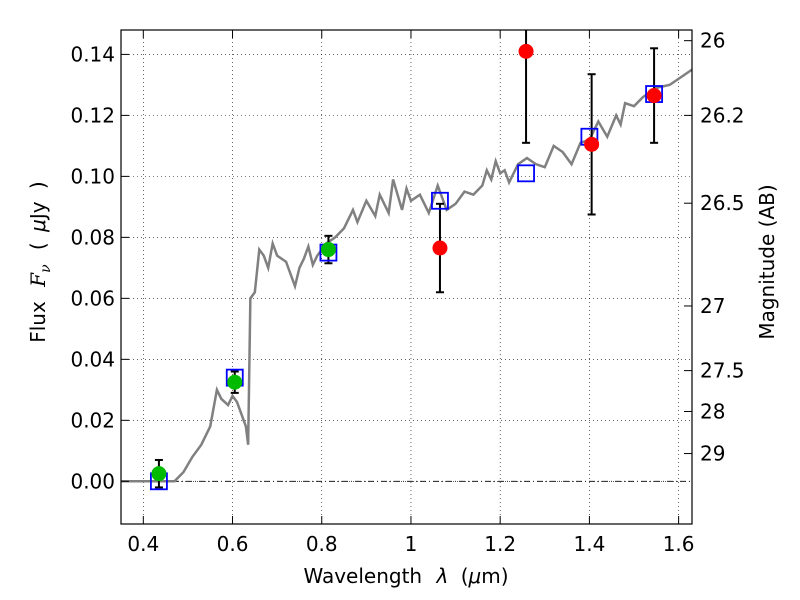  I want to click on x-tick-labels: 0.4 0.6 0.8 1 1.2 1.4 1.6, so click(410, 544).